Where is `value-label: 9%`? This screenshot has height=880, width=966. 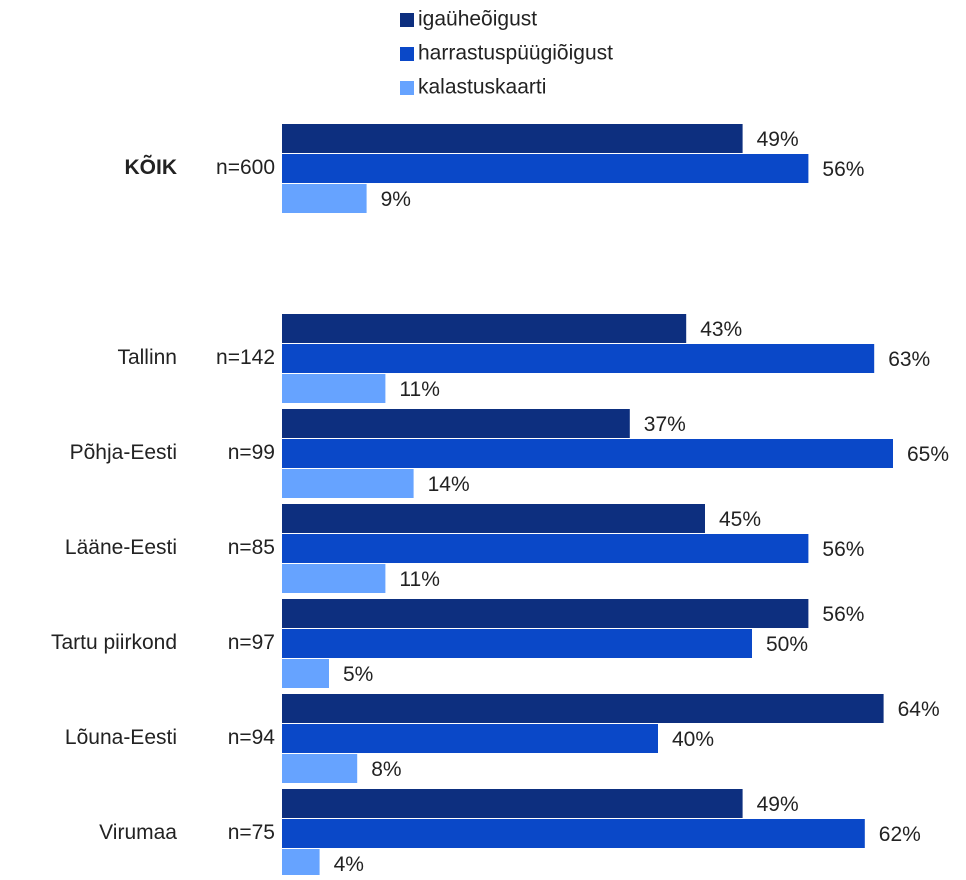
value-label: 9% is located at coordinates (396, 199).